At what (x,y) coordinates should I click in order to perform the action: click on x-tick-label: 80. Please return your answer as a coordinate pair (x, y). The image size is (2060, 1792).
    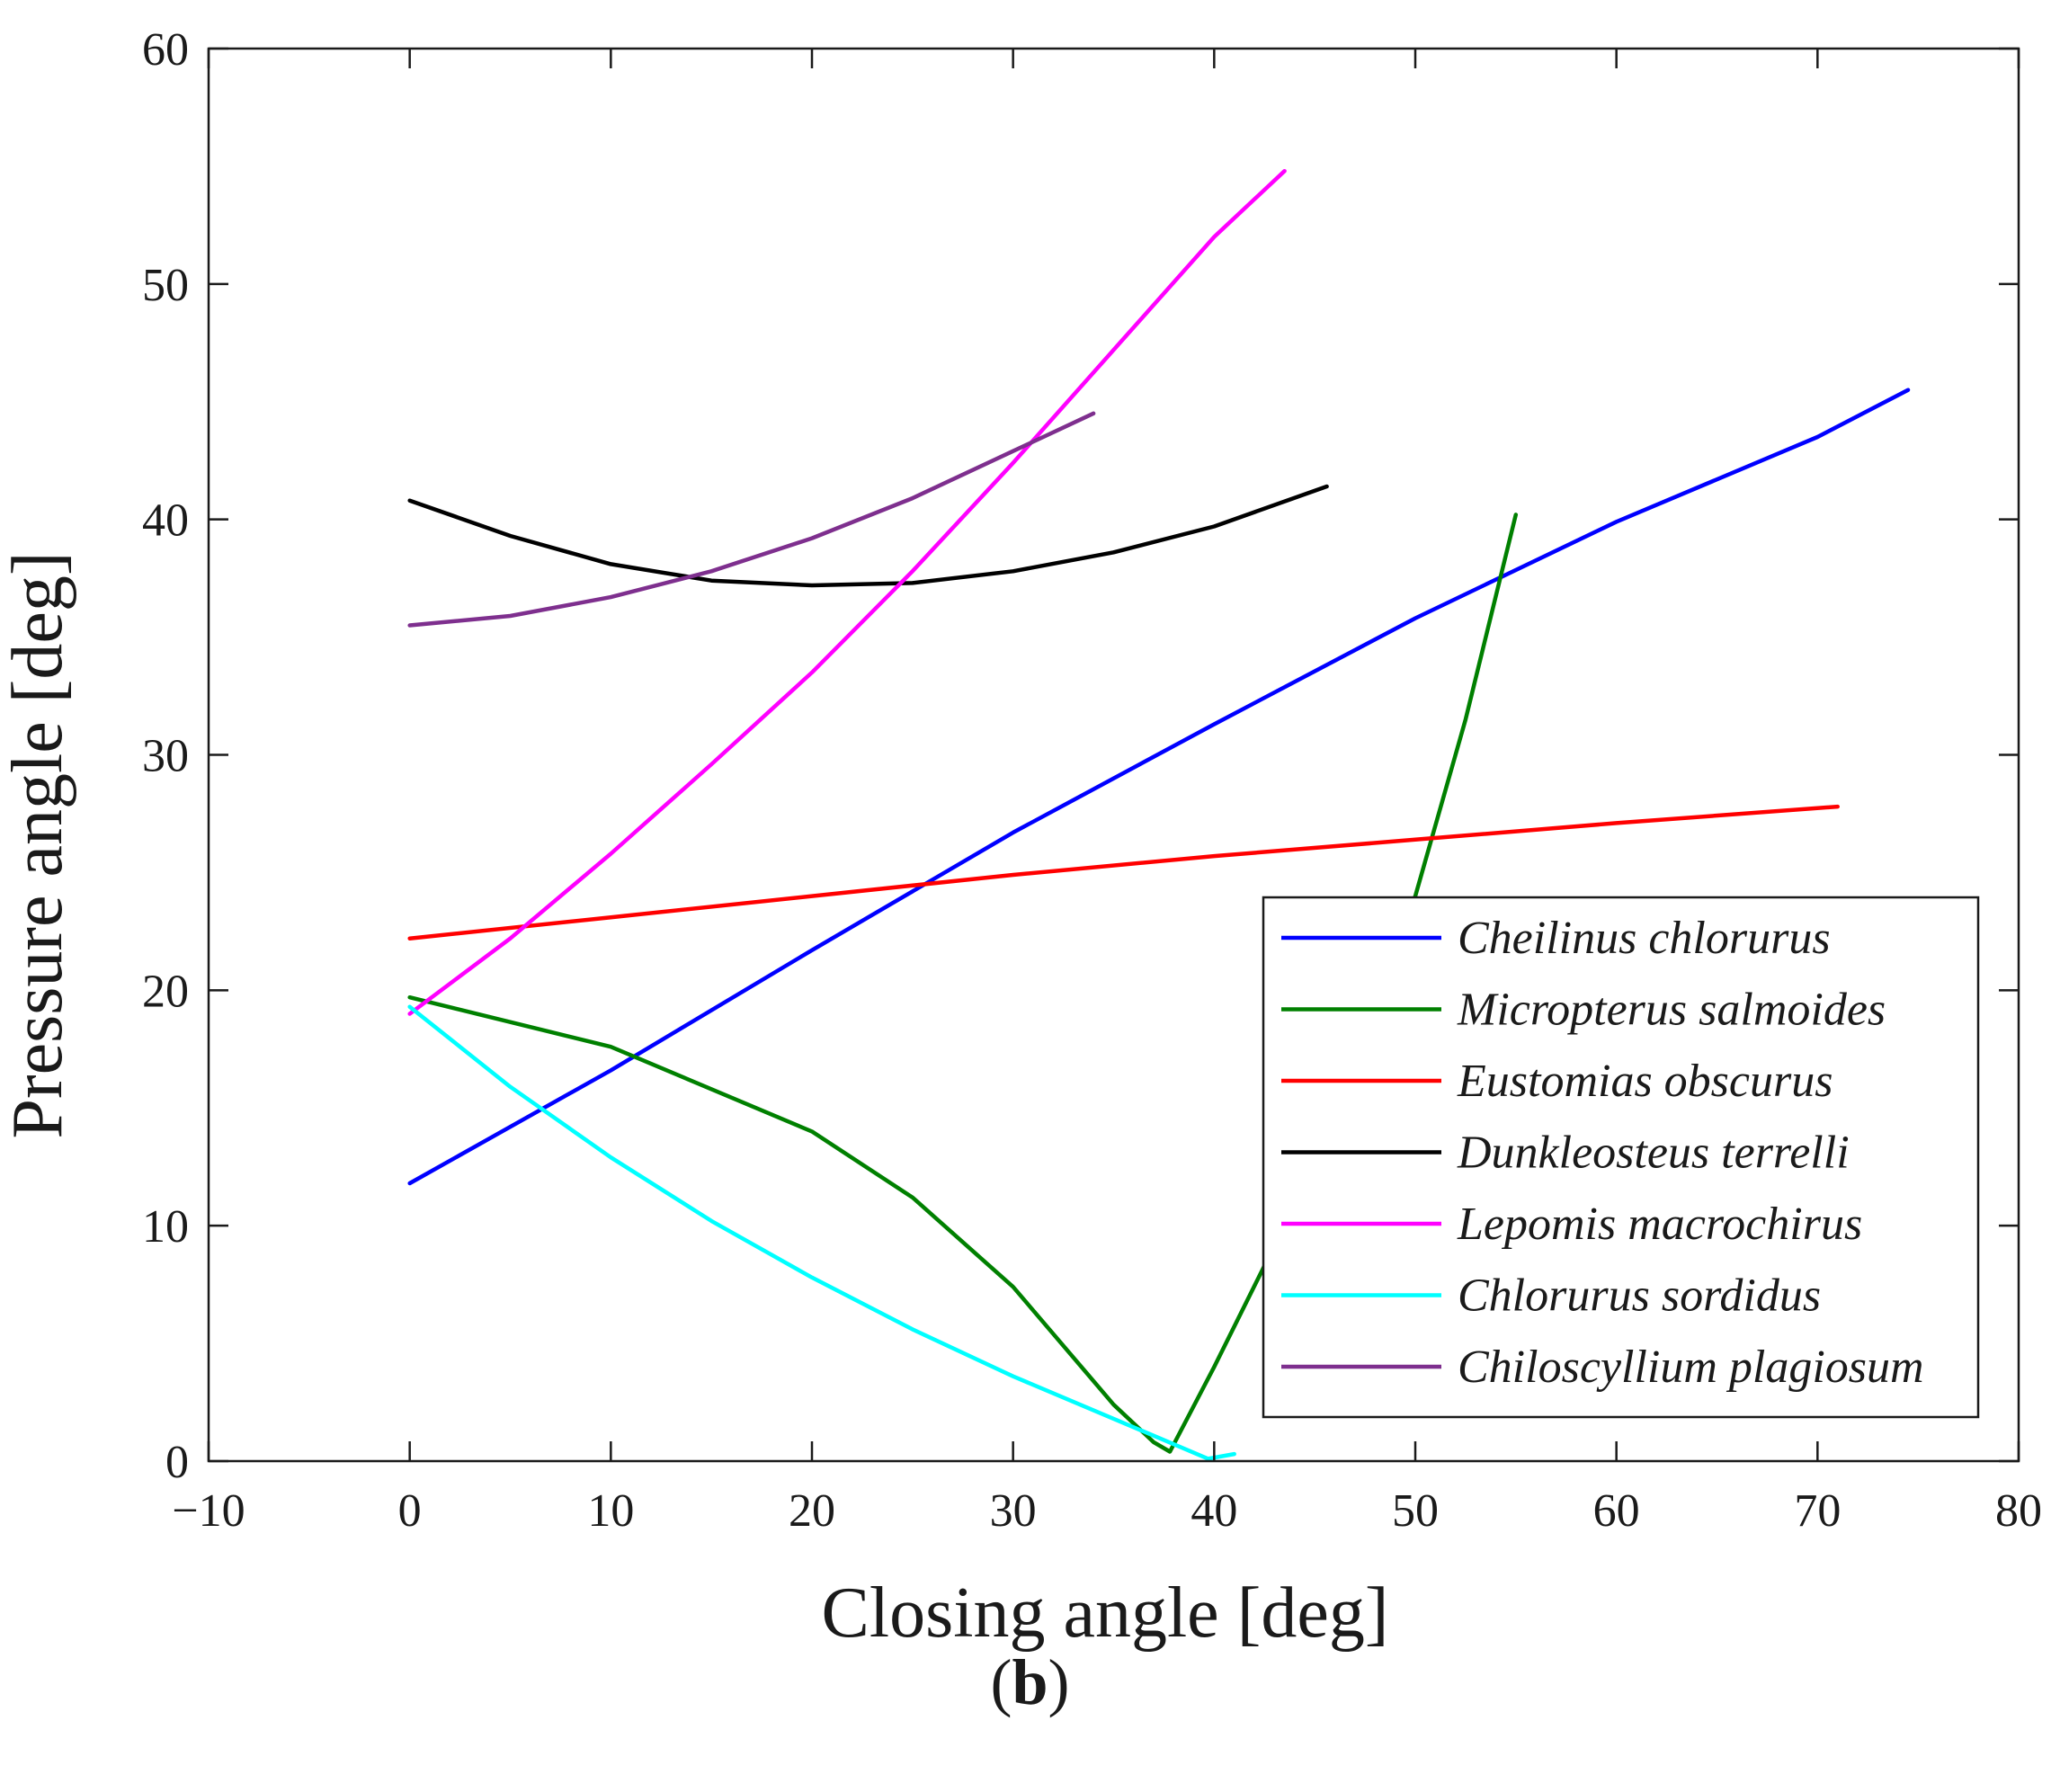
    Looking at the image, I should click on (2018, 1511).